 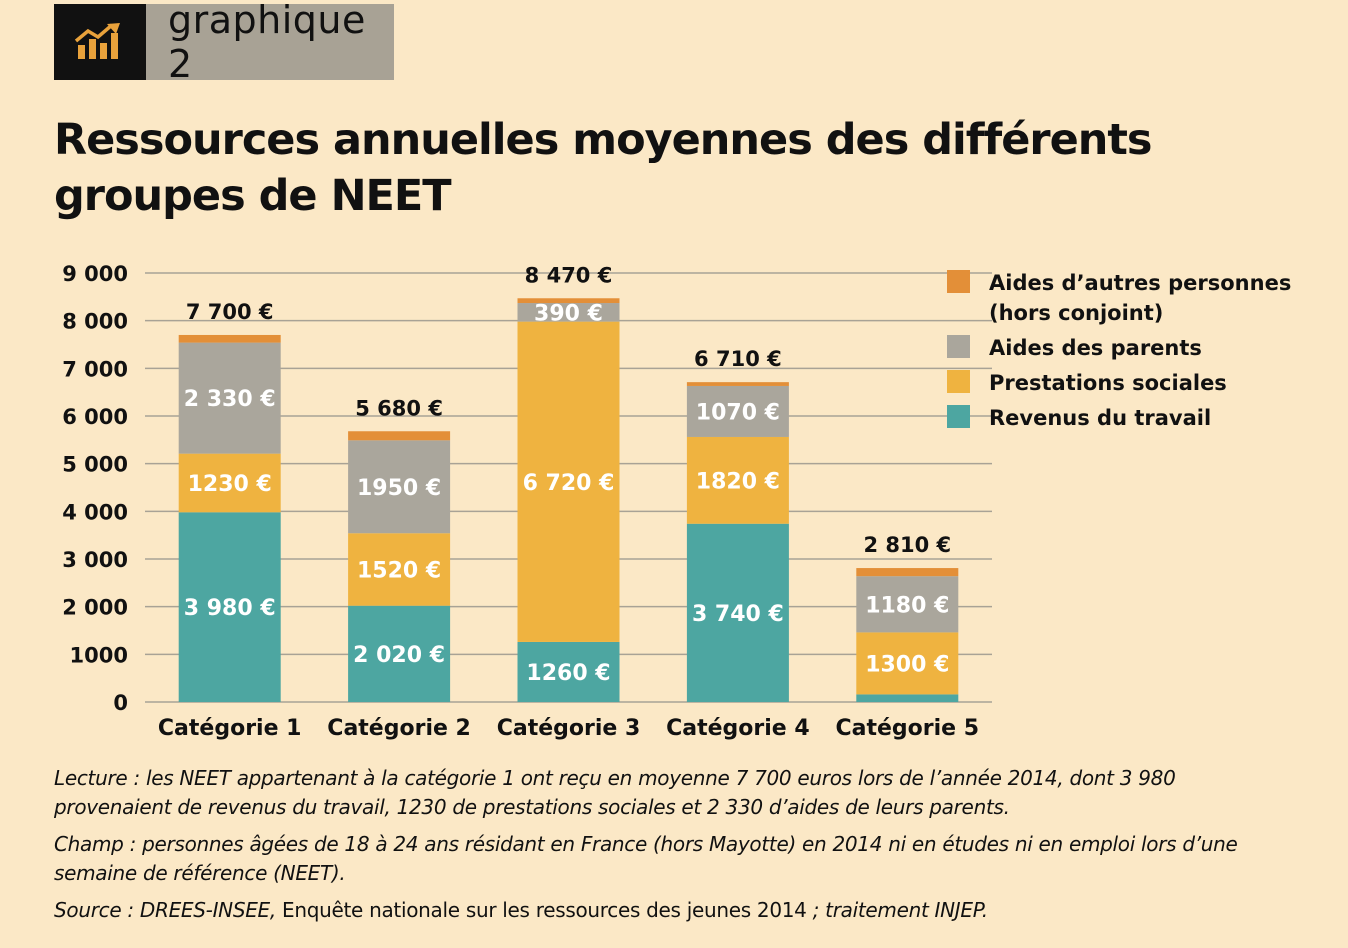 What do you see at coordinates (95, 465) in the screenshot?
I see `y-tick-label: 5 000` at bounding box center [95, 465].